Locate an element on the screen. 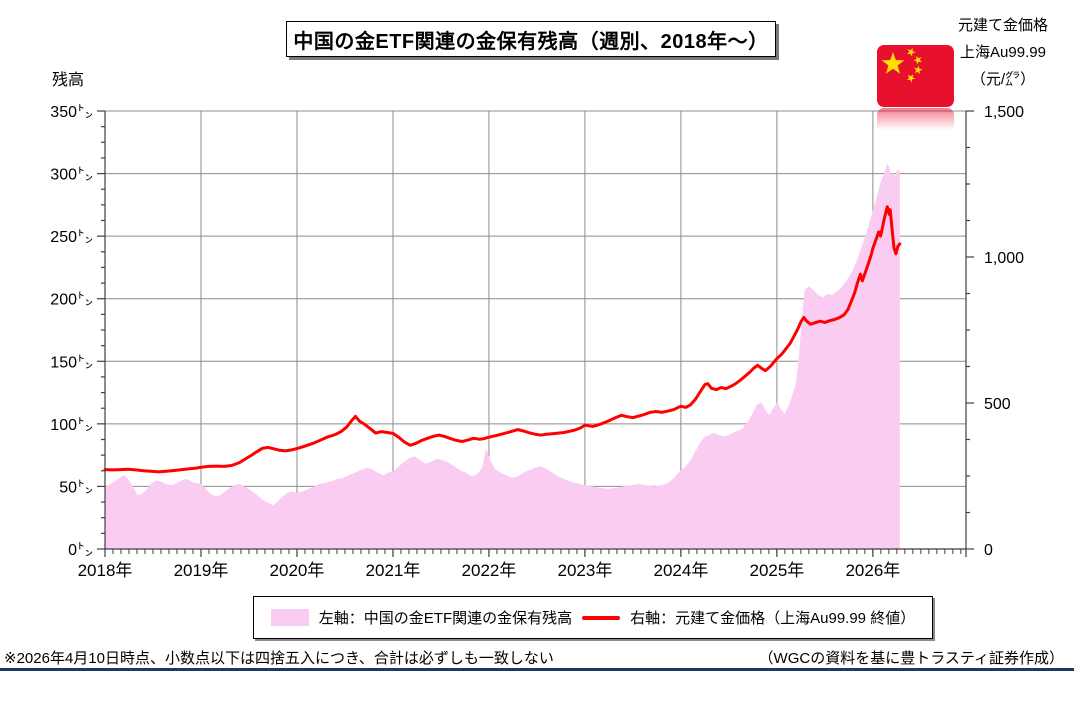  x-year-label: 2024年 is located at coordinates (681, 570).